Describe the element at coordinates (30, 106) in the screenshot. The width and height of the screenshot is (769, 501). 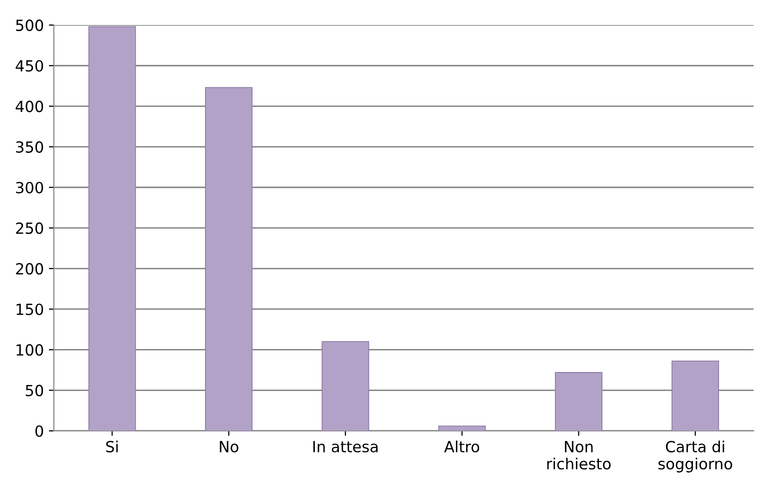
I see `y-tick-label: 400` at that location.